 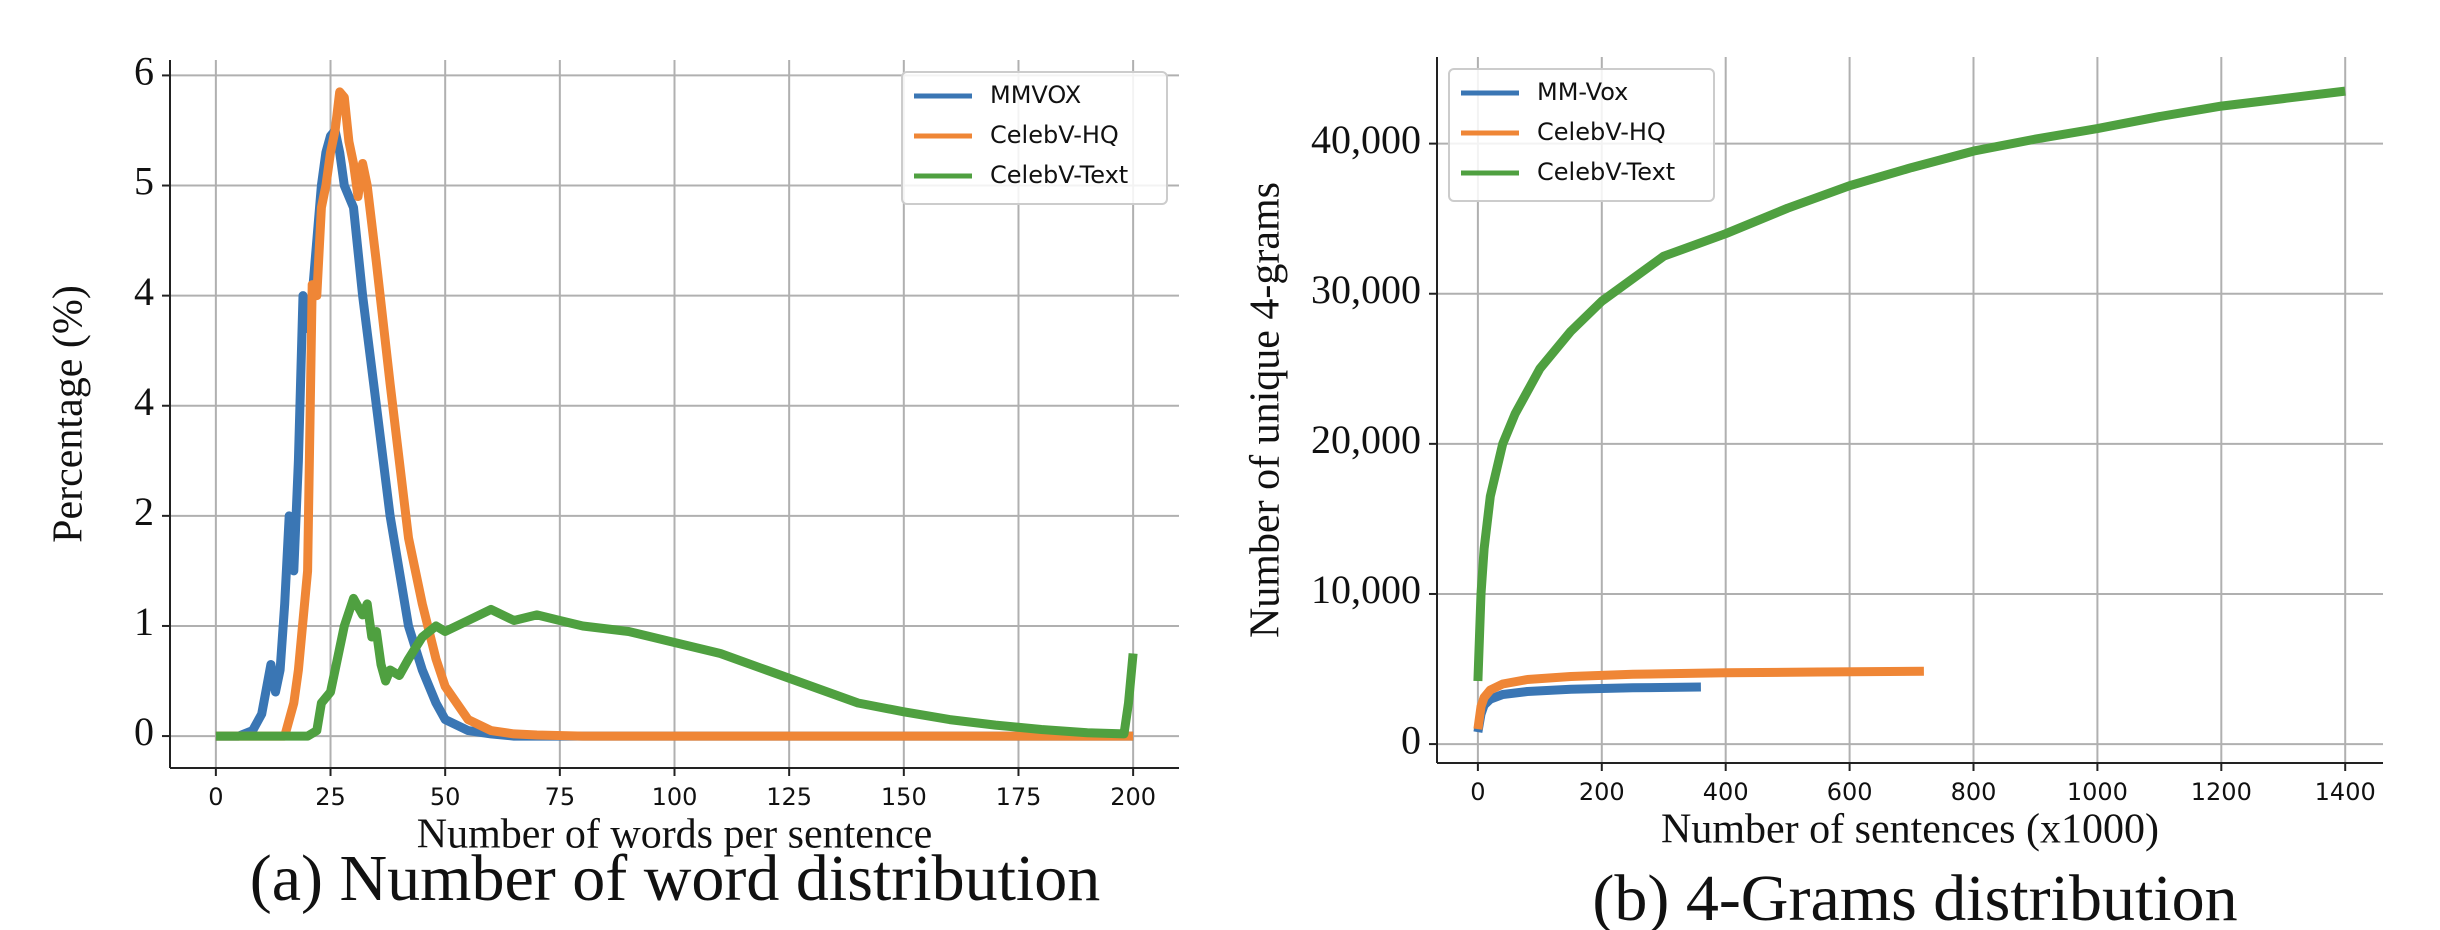 What do you see at coordinates (144, 511) in the screenshot?
I see `y-tick-label: 2` at bounding box center [144, 511].